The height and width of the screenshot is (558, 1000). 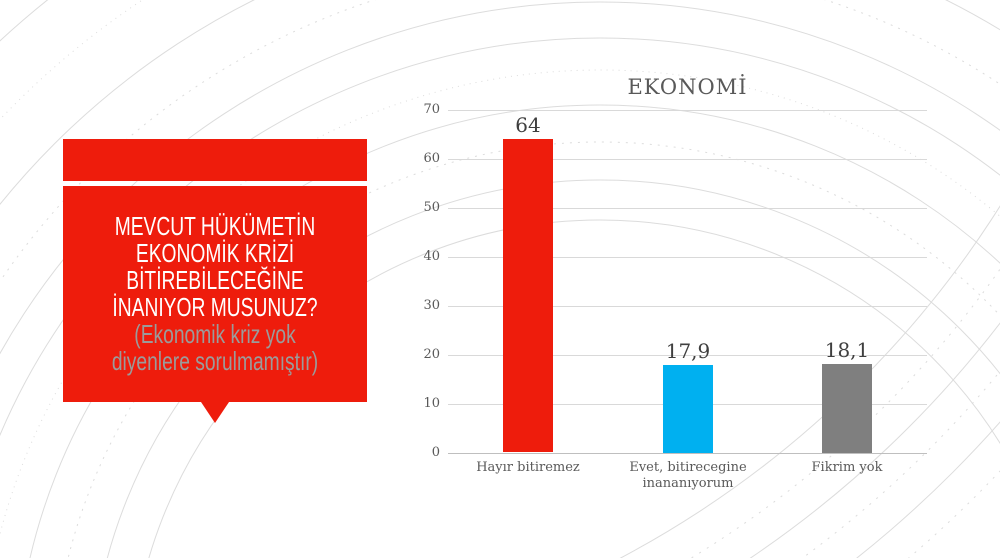 I want to click on x-axis-line, so click(x=687, y=453).